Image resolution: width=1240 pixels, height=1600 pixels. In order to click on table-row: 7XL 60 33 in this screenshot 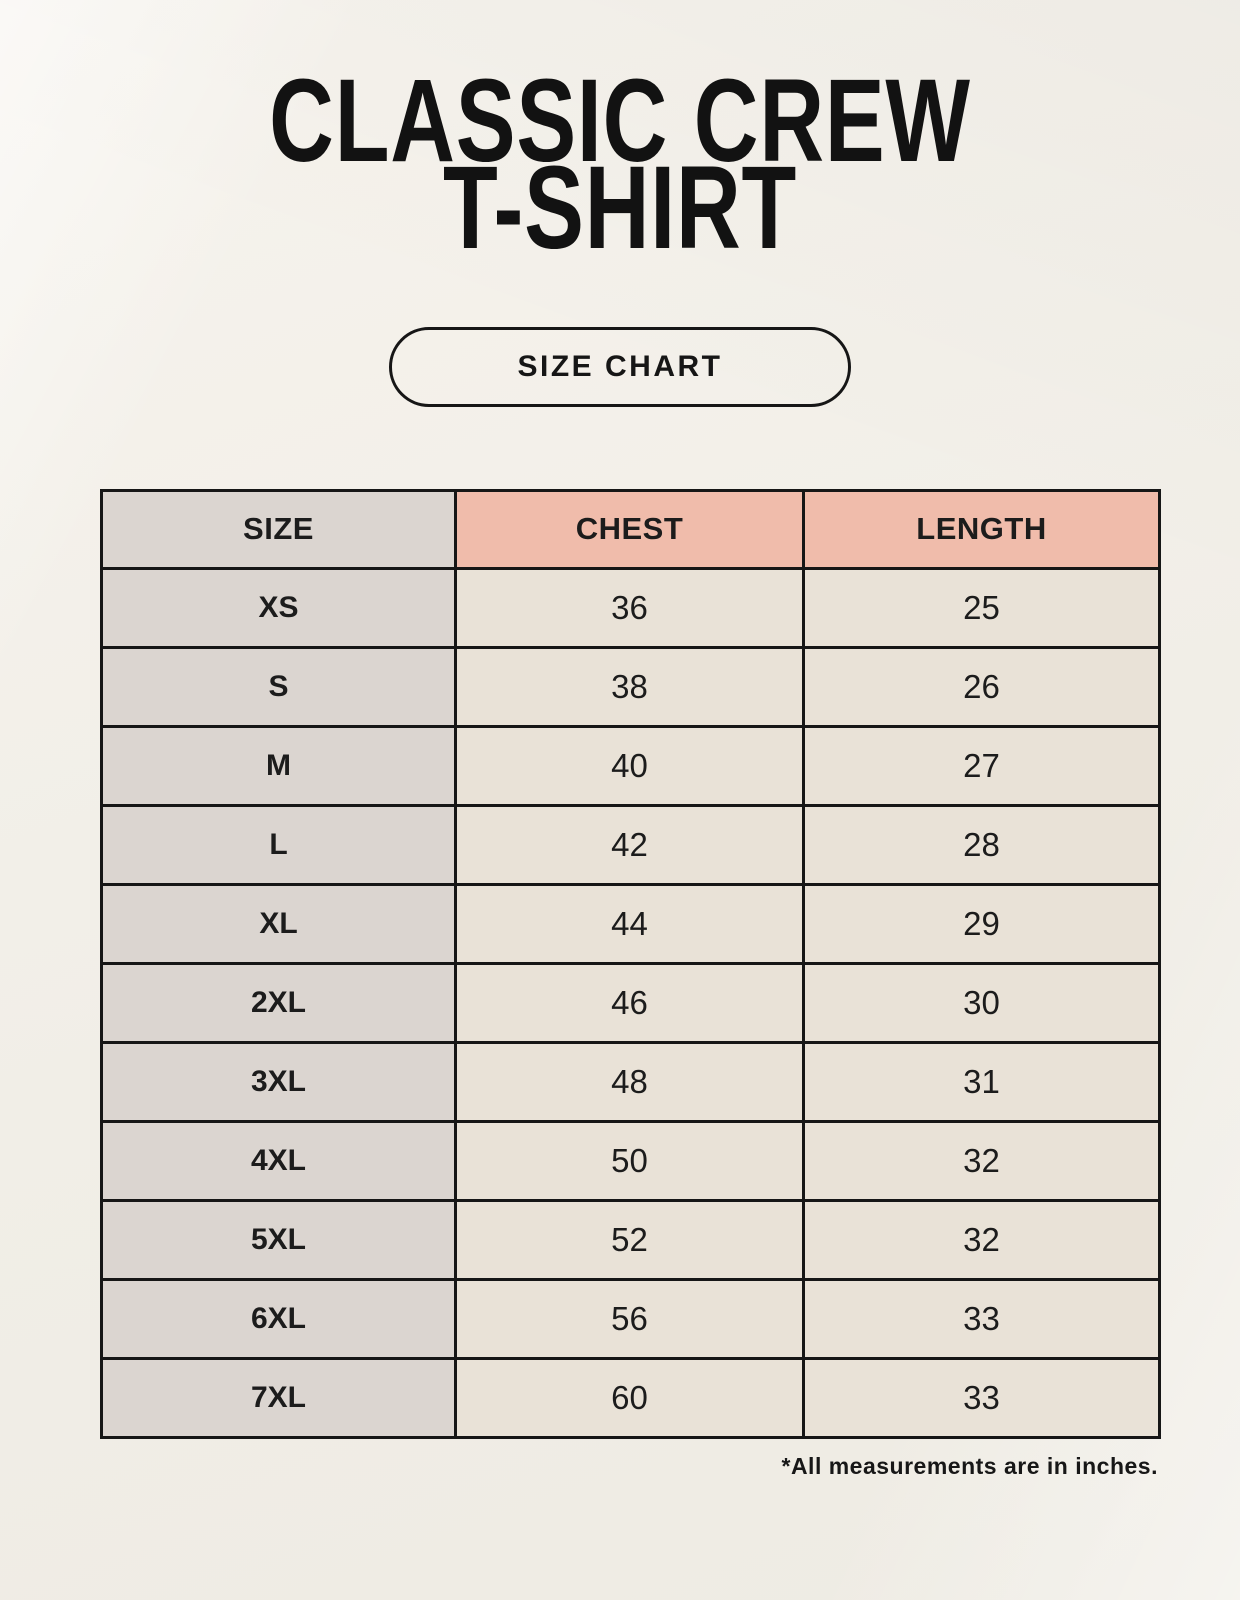, I will do `click(630, 1397)`.